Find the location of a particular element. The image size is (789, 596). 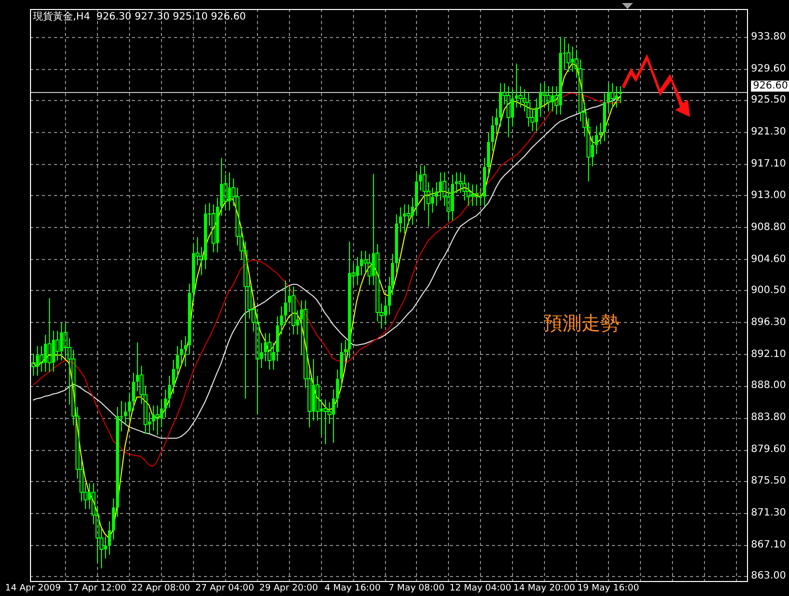

y-tick-label: 896.30 is located at coordinates (768, 322).